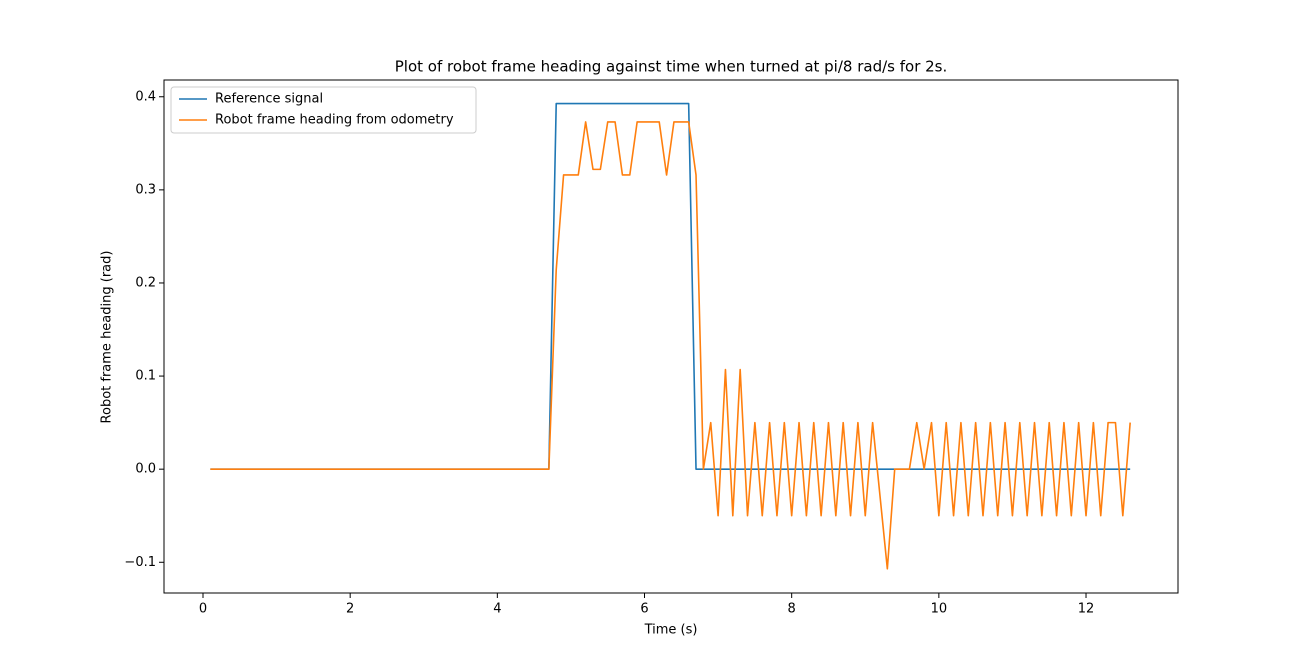 This screenshot has height=666, width=1309. Describe the element at coordinates (939, 609) in the screenshot. I see `x-tick-label: 10` at that location.